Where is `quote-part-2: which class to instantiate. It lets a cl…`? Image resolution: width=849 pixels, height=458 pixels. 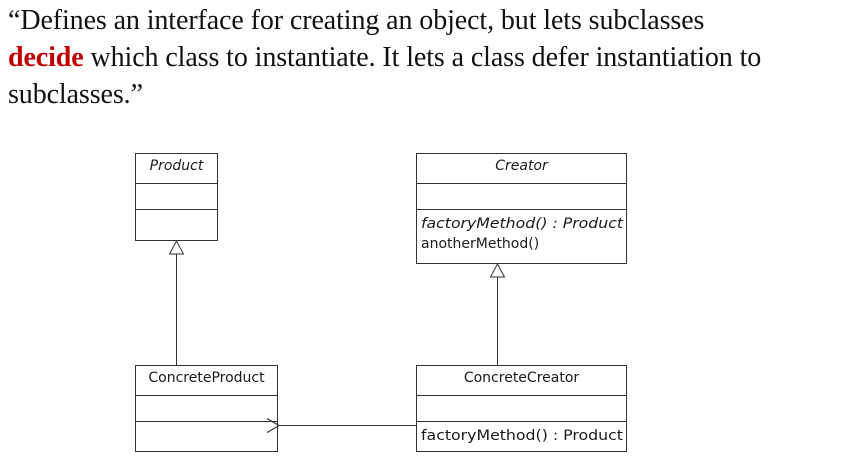 quote-part-2: which class to instantiate. It lets a cl… is located at coordinates (385, 76).